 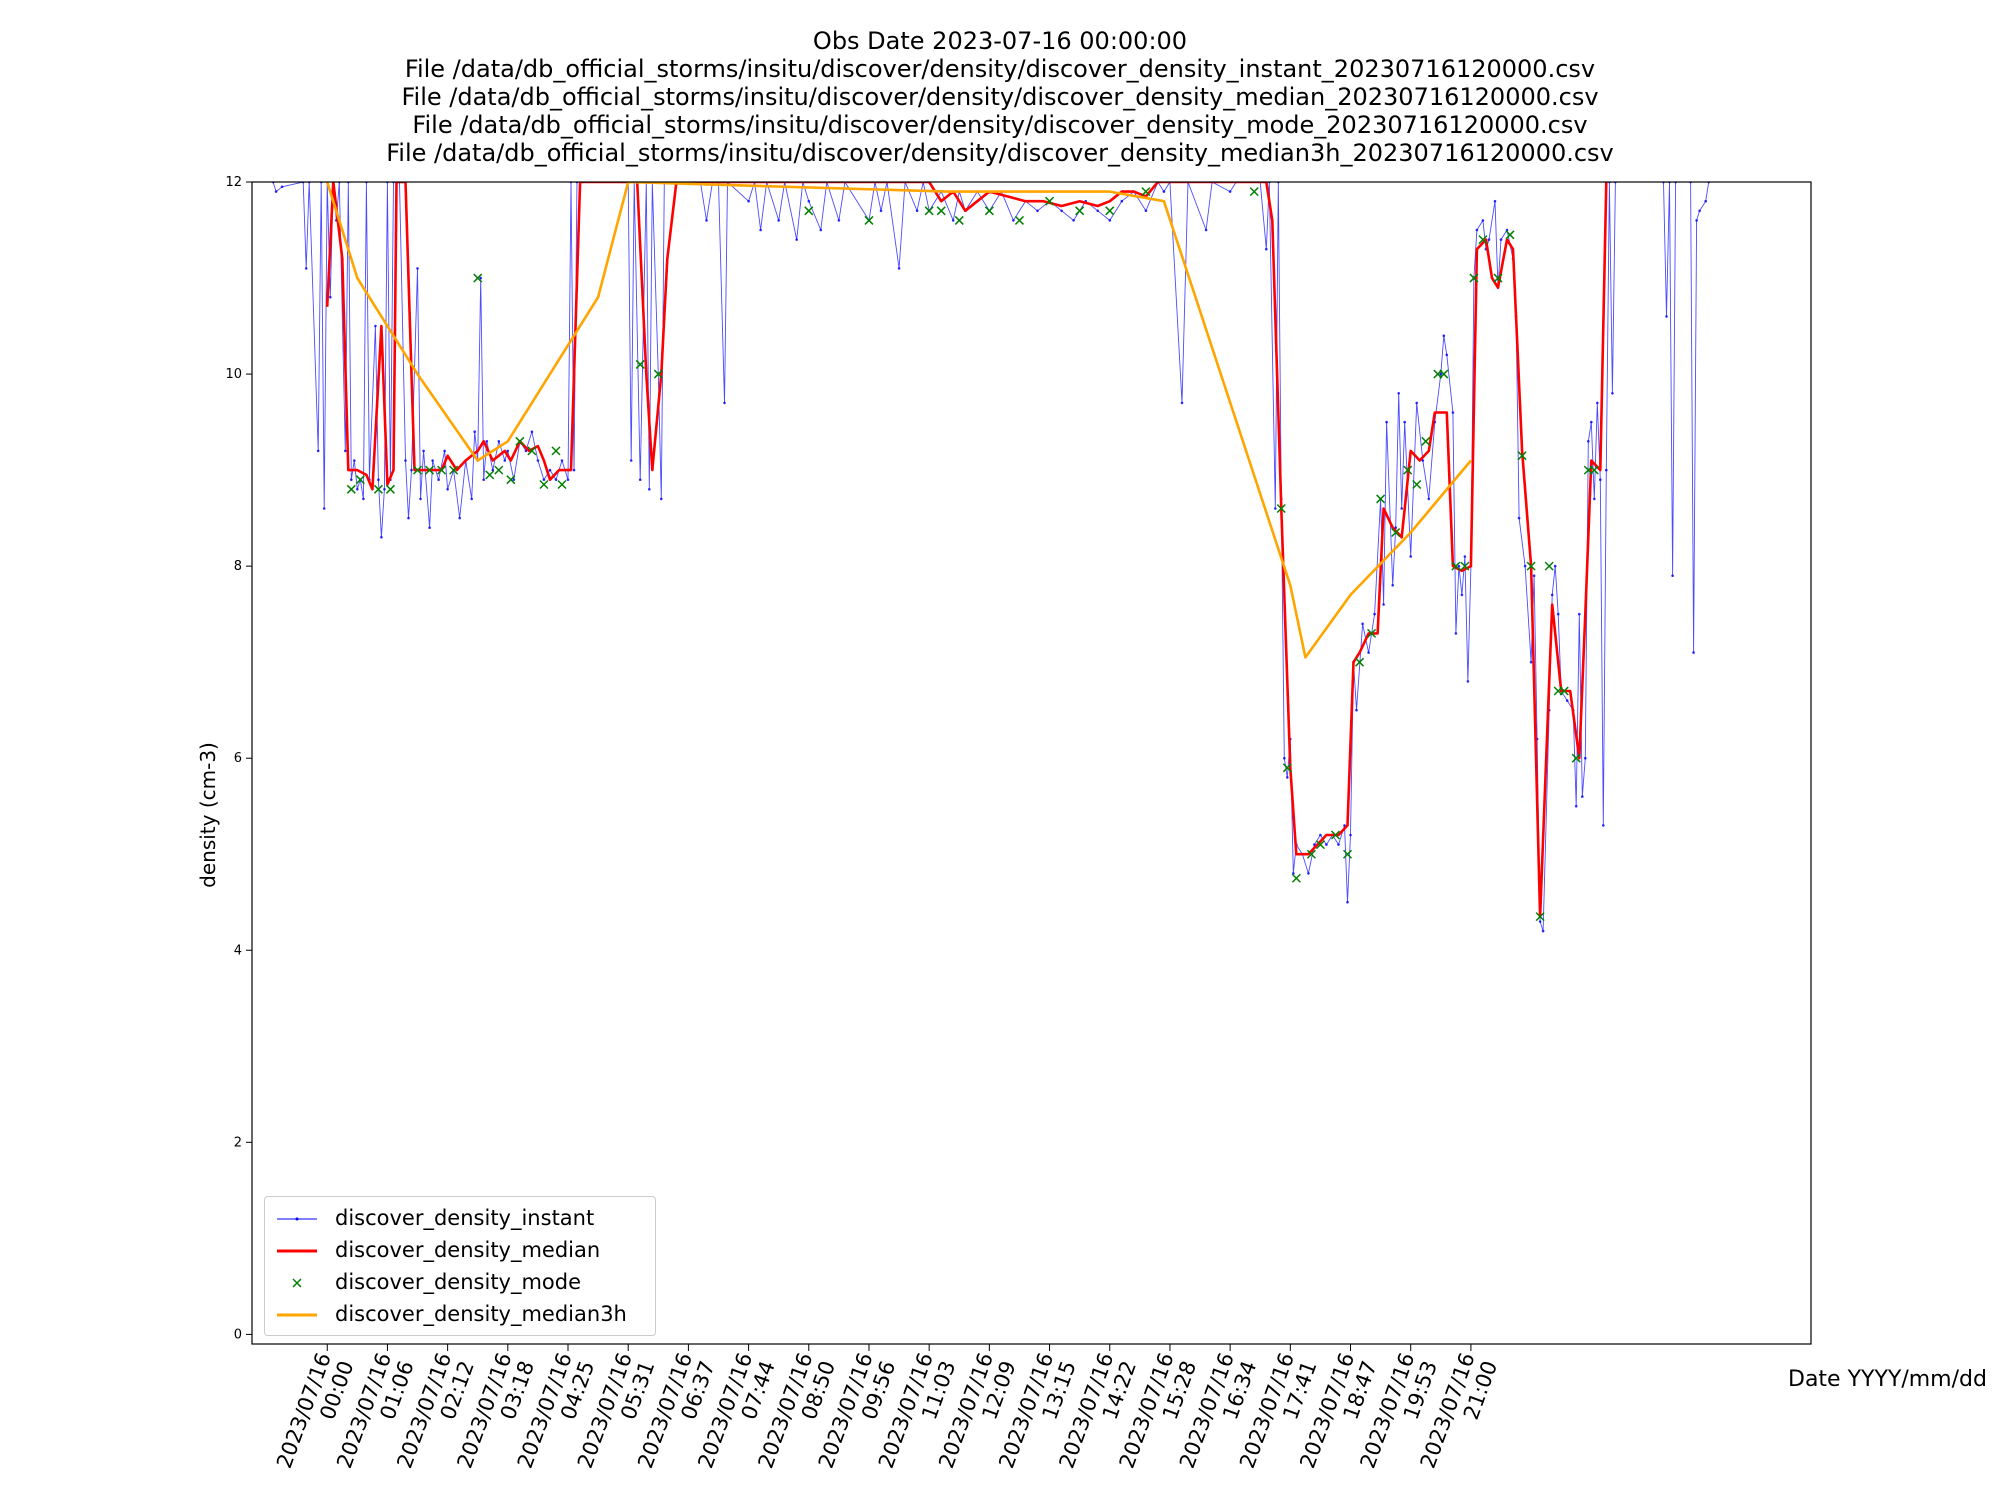 I want to click on legend-item-median: discover_density_median, so click(x=460, y=1251).